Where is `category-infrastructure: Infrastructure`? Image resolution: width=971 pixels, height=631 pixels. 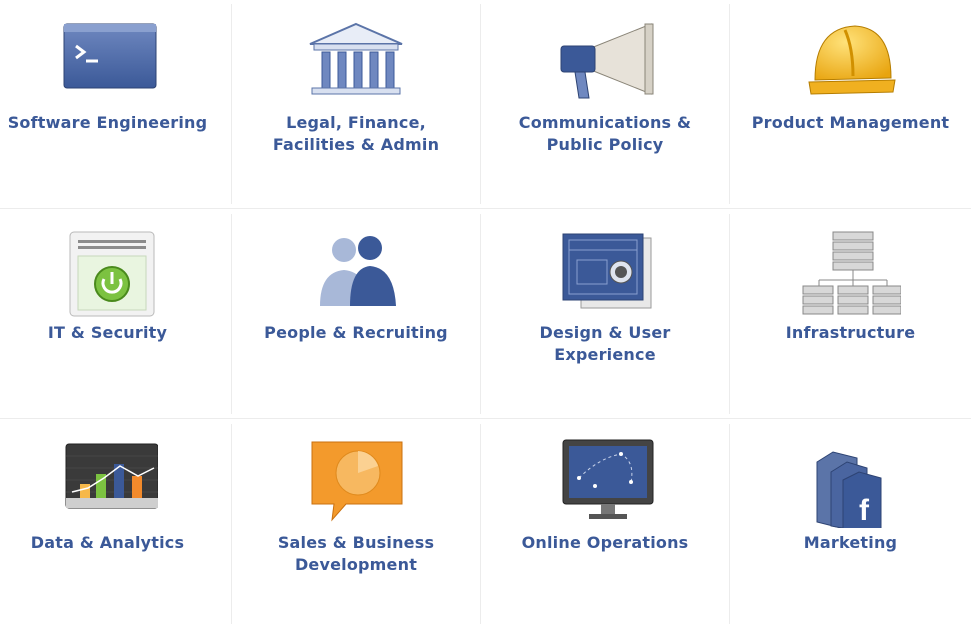 category-infrastructure: Infrastructure is located at coordinates (850, 314).